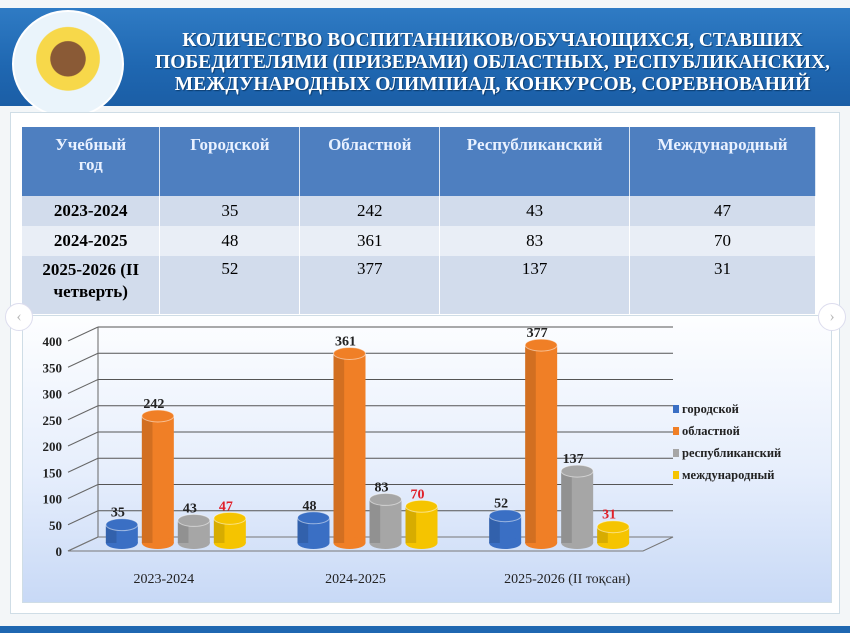  Describe the element at coordinates (91, 211) in the screenshot. I see `cell-year: 2023-2024` at that location.